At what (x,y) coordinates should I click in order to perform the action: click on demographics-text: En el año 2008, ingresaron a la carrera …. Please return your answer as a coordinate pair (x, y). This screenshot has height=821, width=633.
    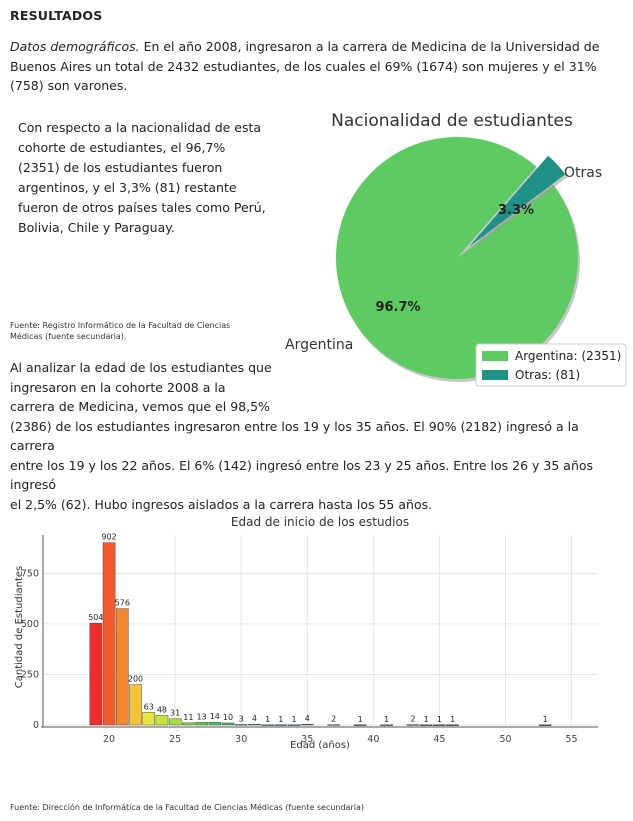
    Looking at the image, I should click on (305, 66).